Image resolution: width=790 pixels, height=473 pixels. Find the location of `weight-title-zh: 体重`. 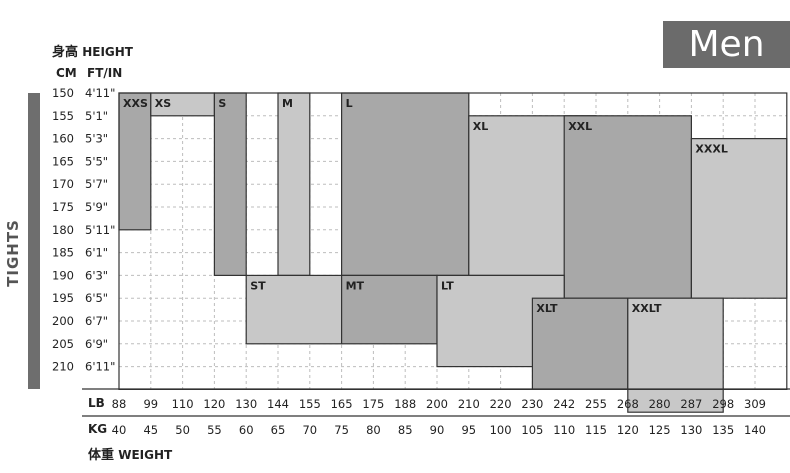

weight-title-zh: 体重 is located at coordinates (101, 455).